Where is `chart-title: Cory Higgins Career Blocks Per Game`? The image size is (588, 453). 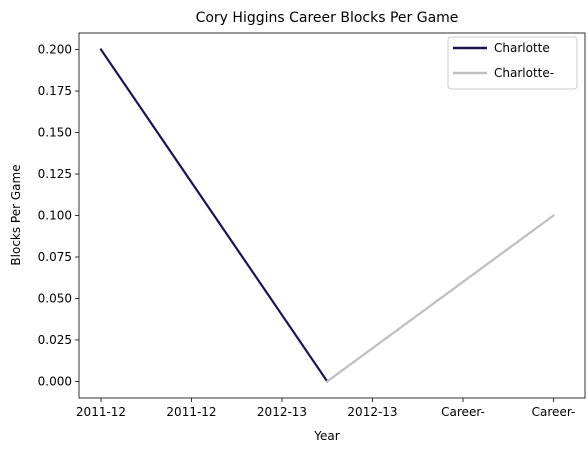
chart-title: Cory Higgins Career Blocks Per Game is located at coordinates (327, 18).